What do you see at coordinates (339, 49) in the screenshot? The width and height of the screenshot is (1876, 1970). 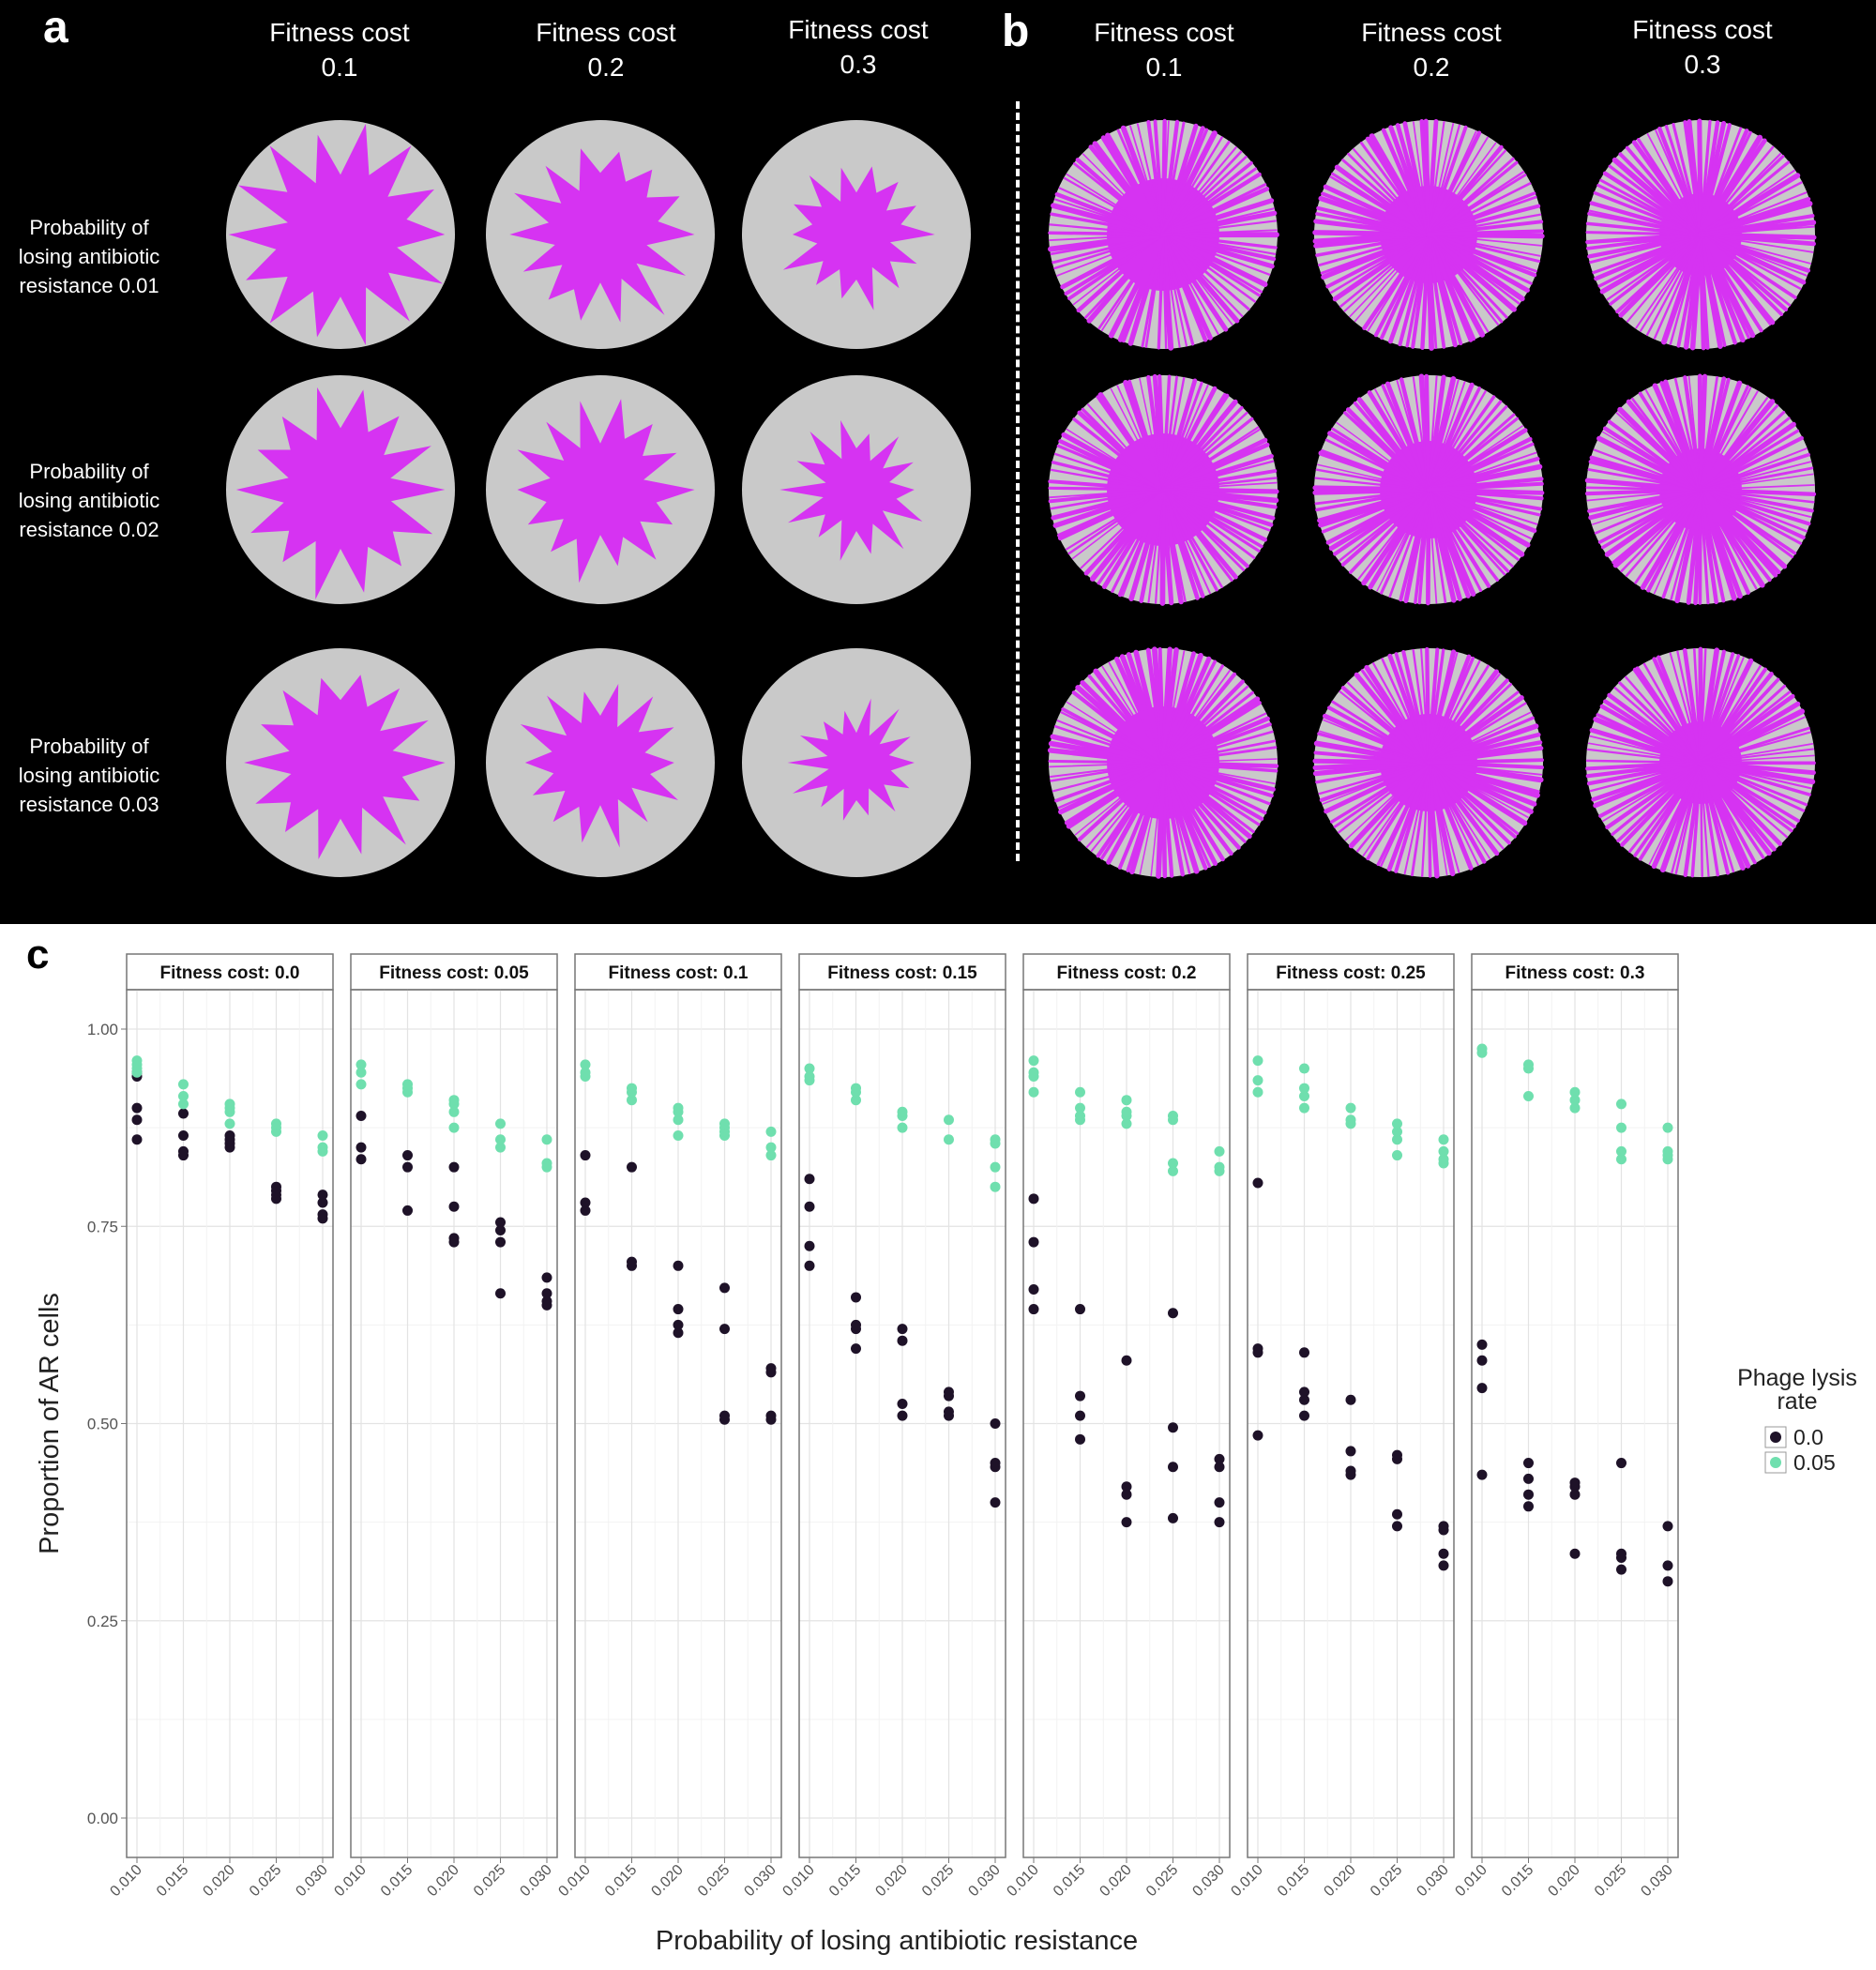 I see `panel-a-col-title-1: Fitness cost 0.1` at bounding box center [339, 49].